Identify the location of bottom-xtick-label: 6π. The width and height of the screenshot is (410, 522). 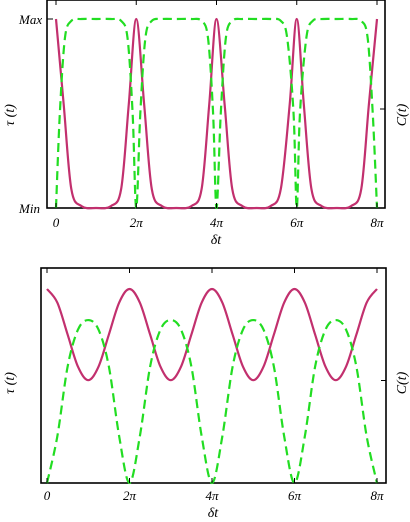
(295, 495).